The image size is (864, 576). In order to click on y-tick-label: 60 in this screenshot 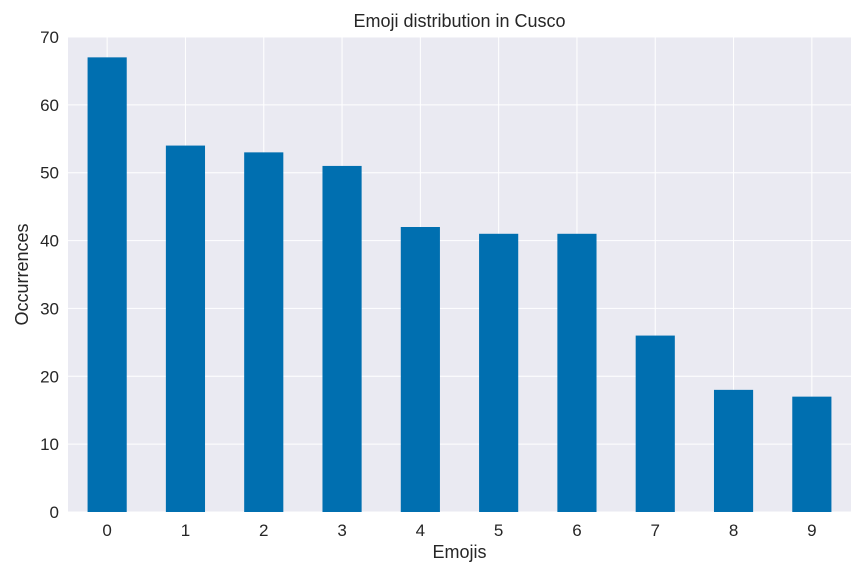, I will do `click(49, 105)`.